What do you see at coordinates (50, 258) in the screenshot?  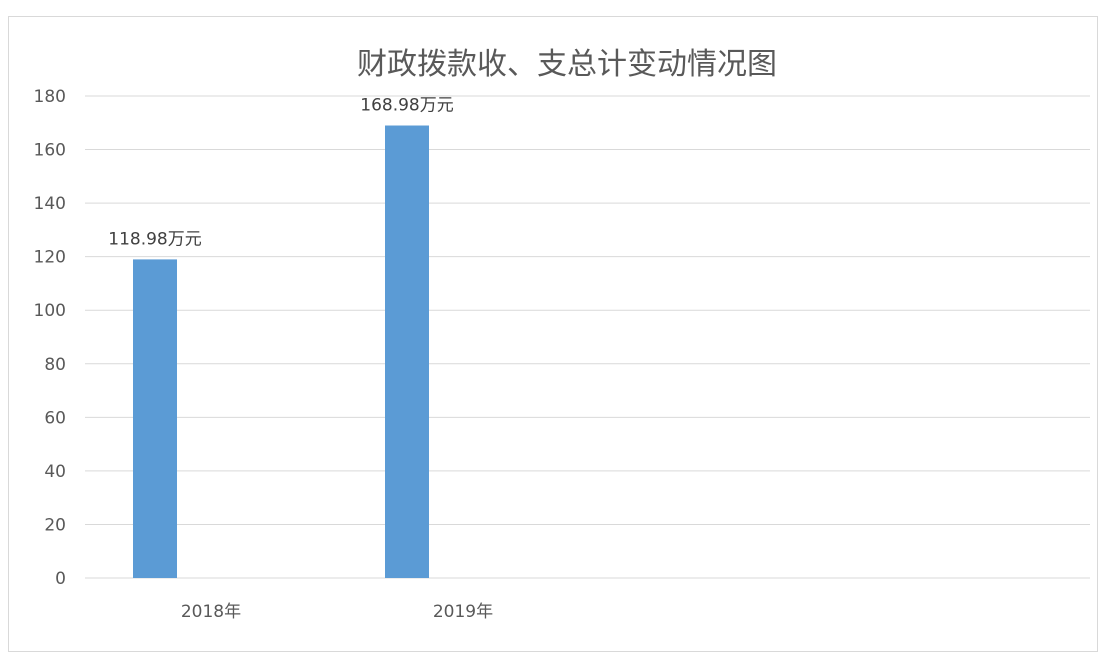 I see `y-tick-label: 120` at bounding box center [50, 258].